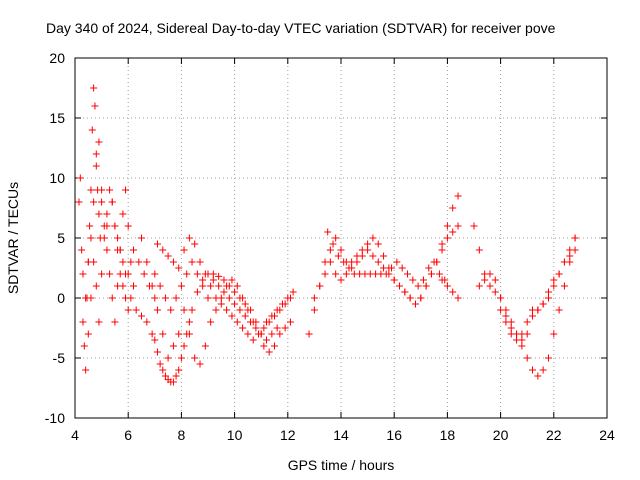 Image resolution: width=640 pixels, height=480 pixels. What do you see at coordinates (75, 435) in the screenshot?
I see `x-tick-label: 4` at bounding box center [75, 435].